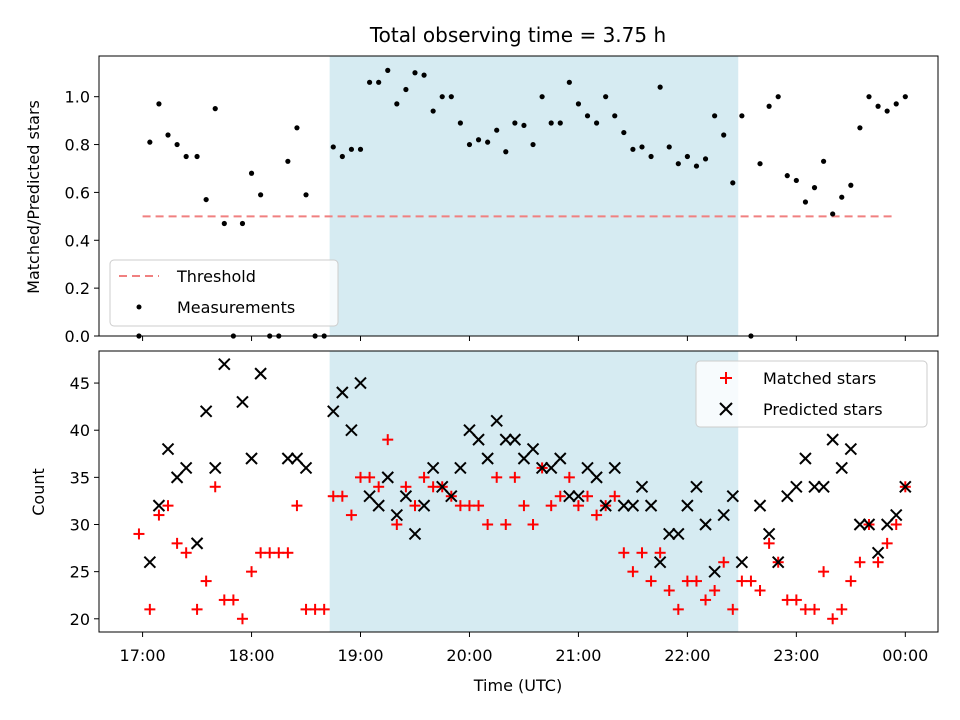 The height and width of the screenshot is (720, 960). I want to click on top-legend: Threshold Measurements, so click(224, 293).